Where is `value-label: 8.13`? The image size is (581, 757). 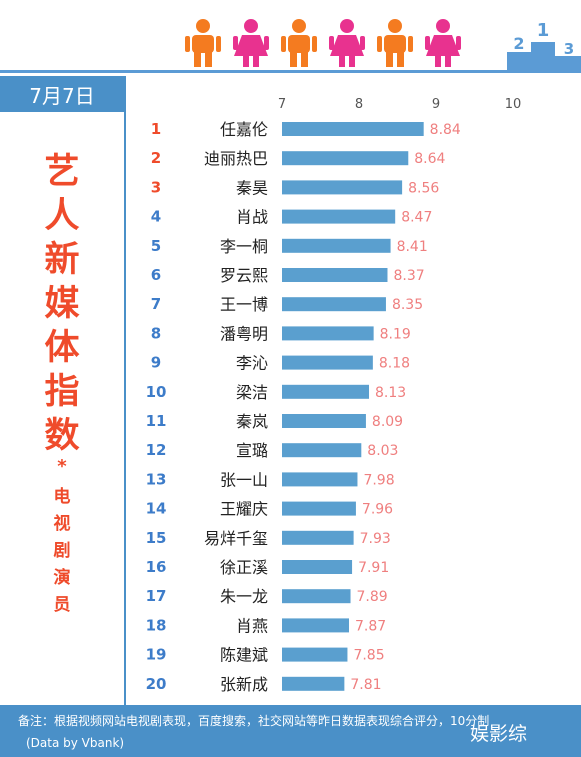
value-label: 8.13 is located at coordinates (390, 393).